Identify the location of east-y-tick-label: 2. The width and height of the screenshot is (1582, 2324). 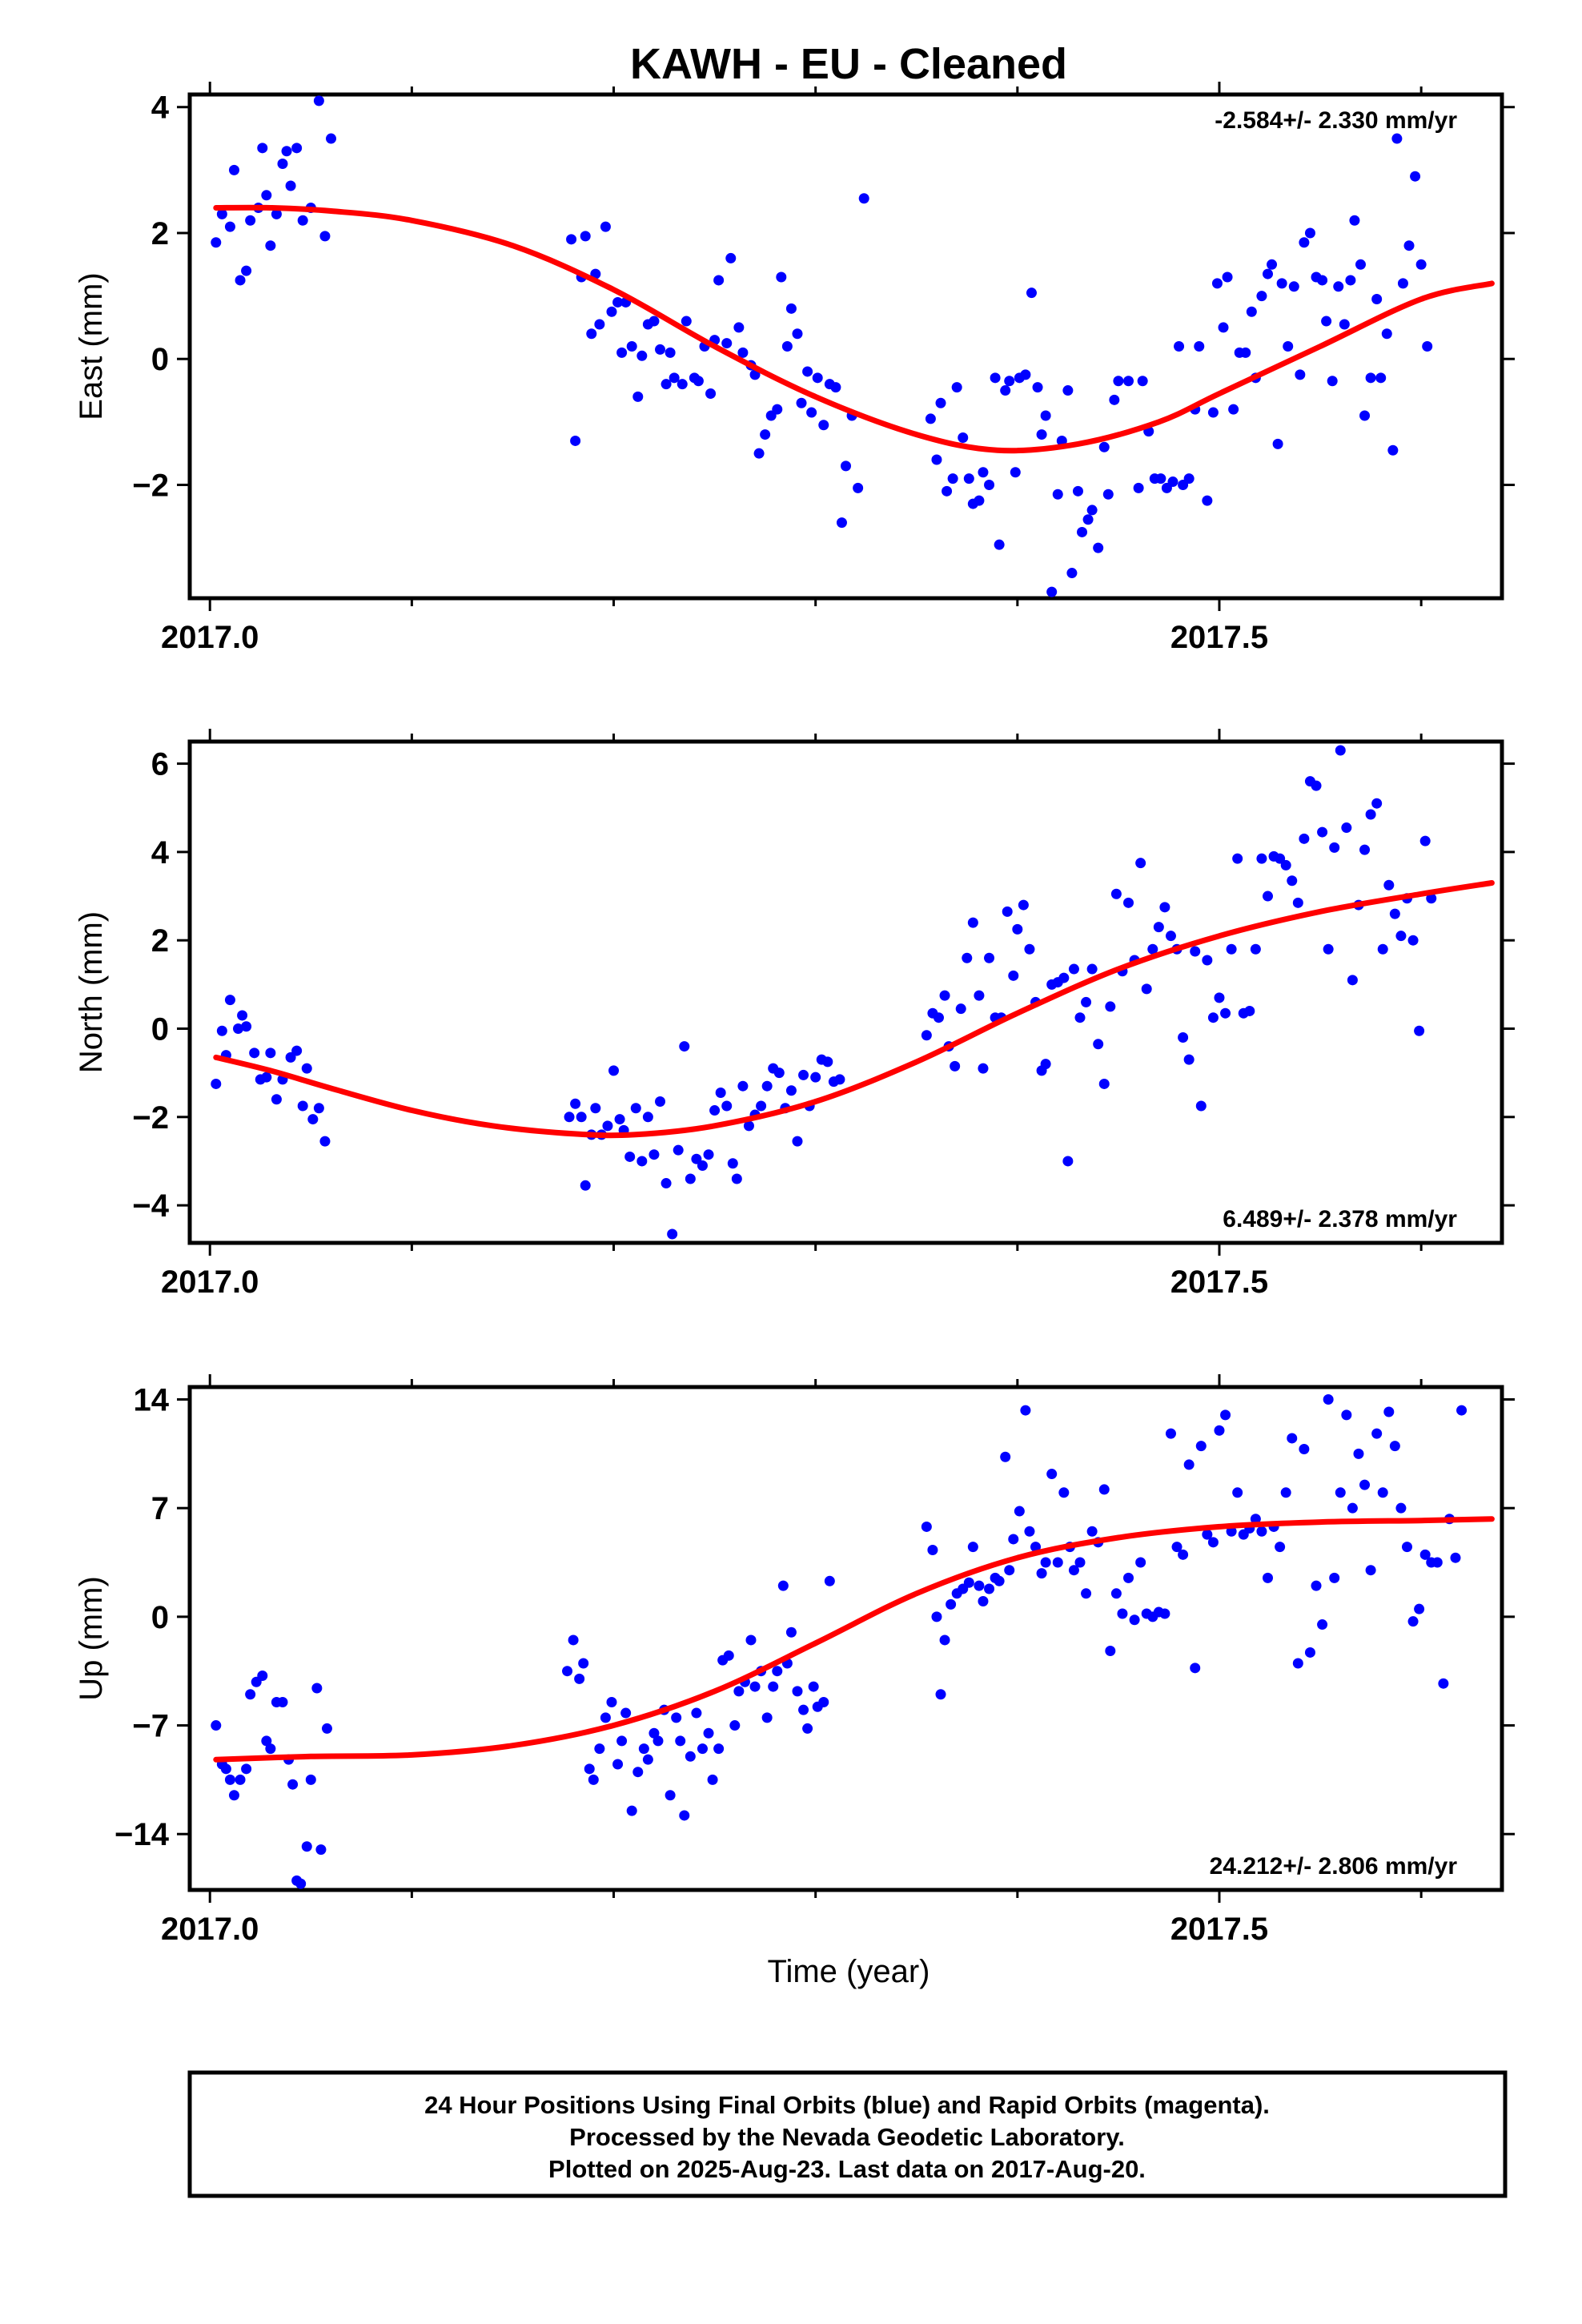
(160, 233).